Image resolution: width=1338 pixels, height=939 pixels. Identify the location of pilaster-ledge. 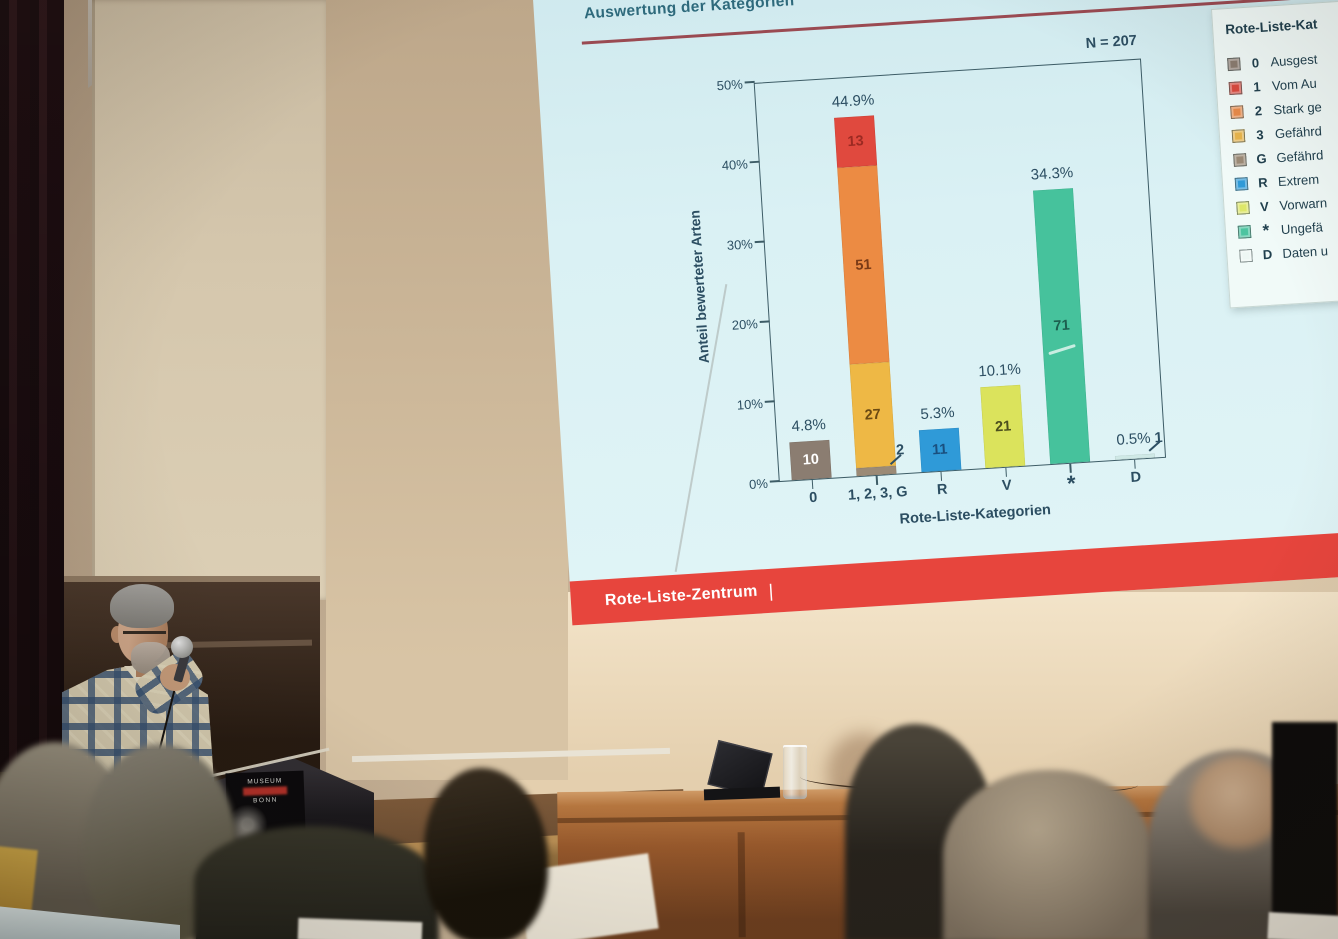
(186, 579).